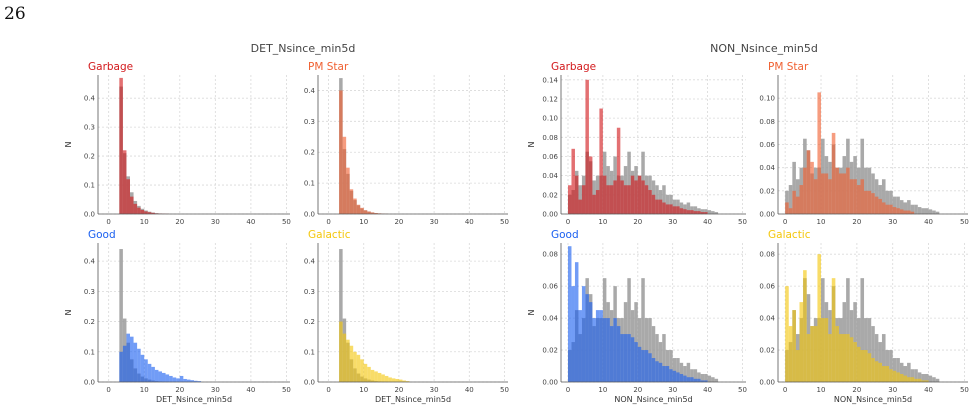 This screenshot has height=408, width=976. I want to click on y-tick-label: 0.1, so click(309, 352).